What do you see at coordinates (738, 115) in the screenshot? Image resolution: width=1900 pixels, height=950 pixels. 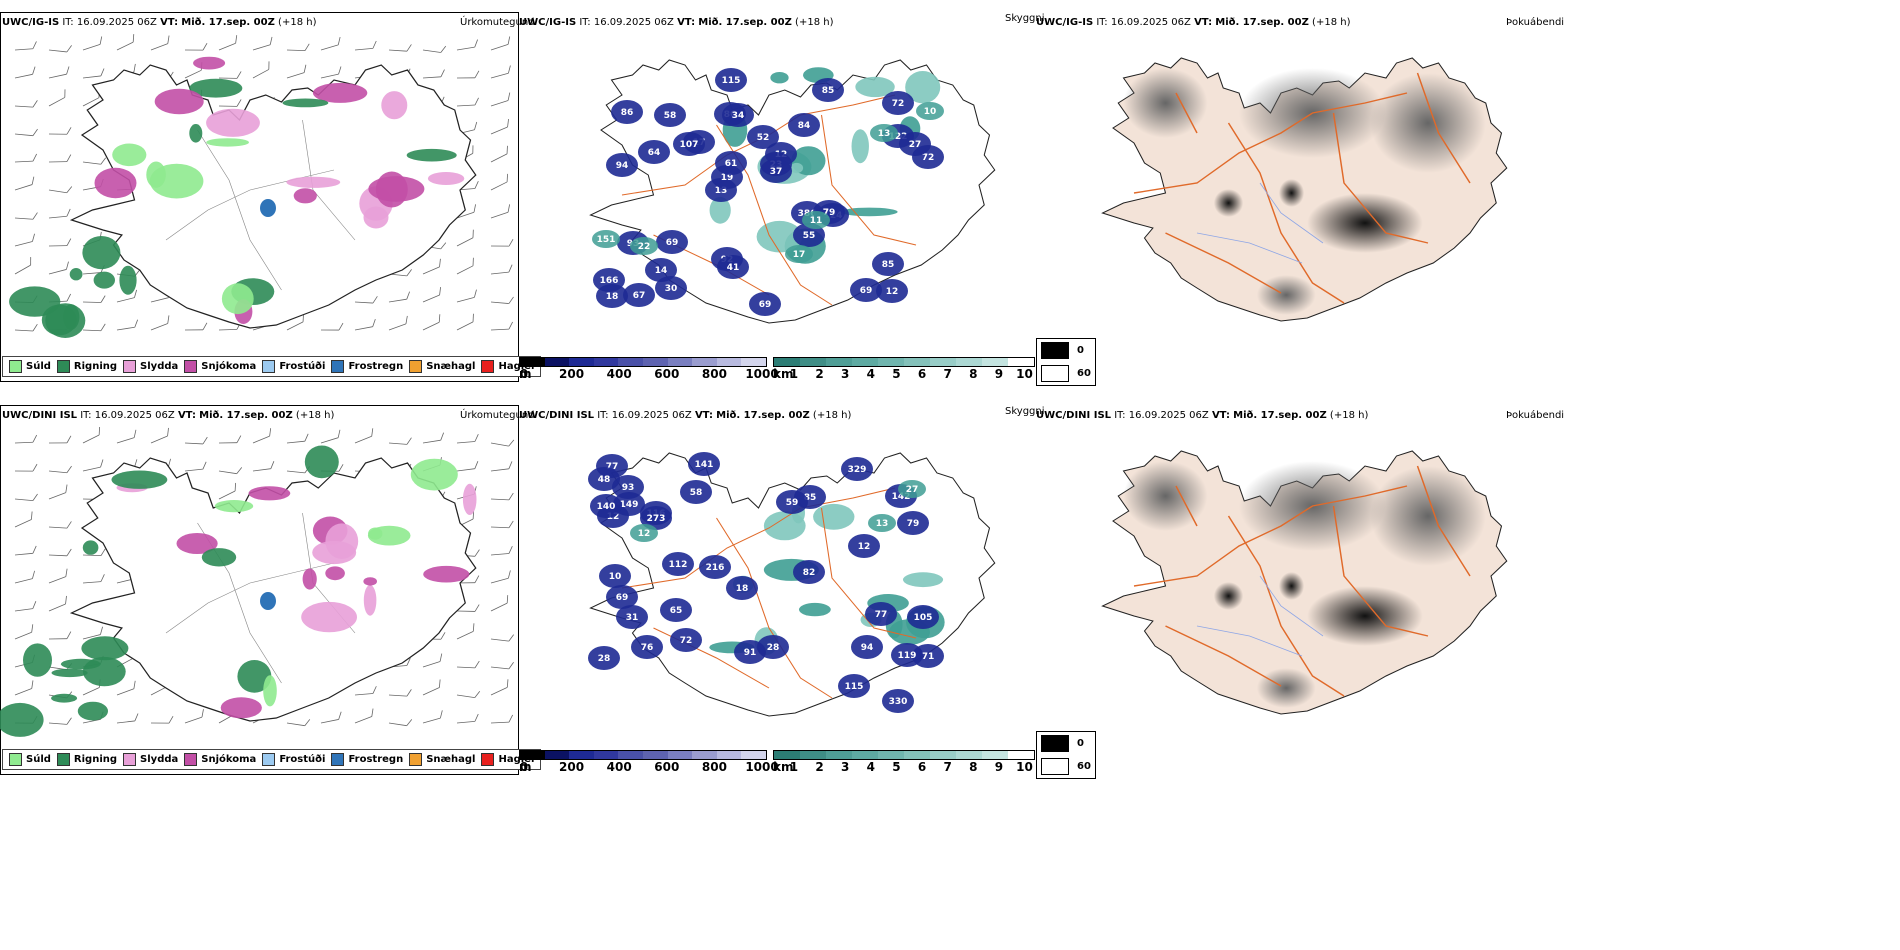 I see `ceiling-cell: 34` at bounding box center [738, 115].